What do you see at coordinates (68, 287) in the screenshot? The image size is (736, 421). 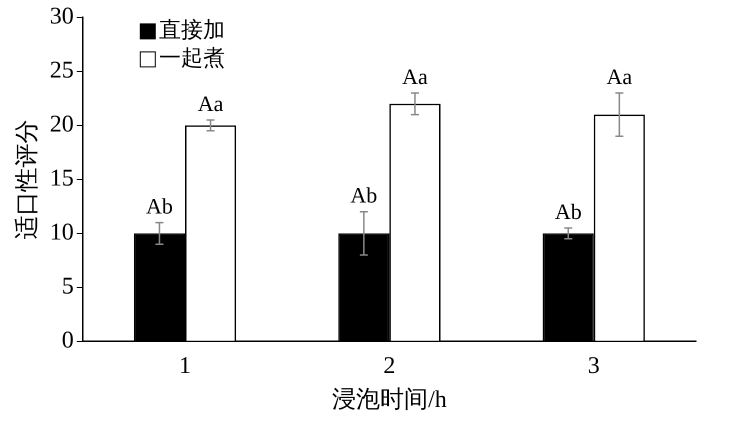 I see `y-tick-label: 5` at bounding box center [68, 287].